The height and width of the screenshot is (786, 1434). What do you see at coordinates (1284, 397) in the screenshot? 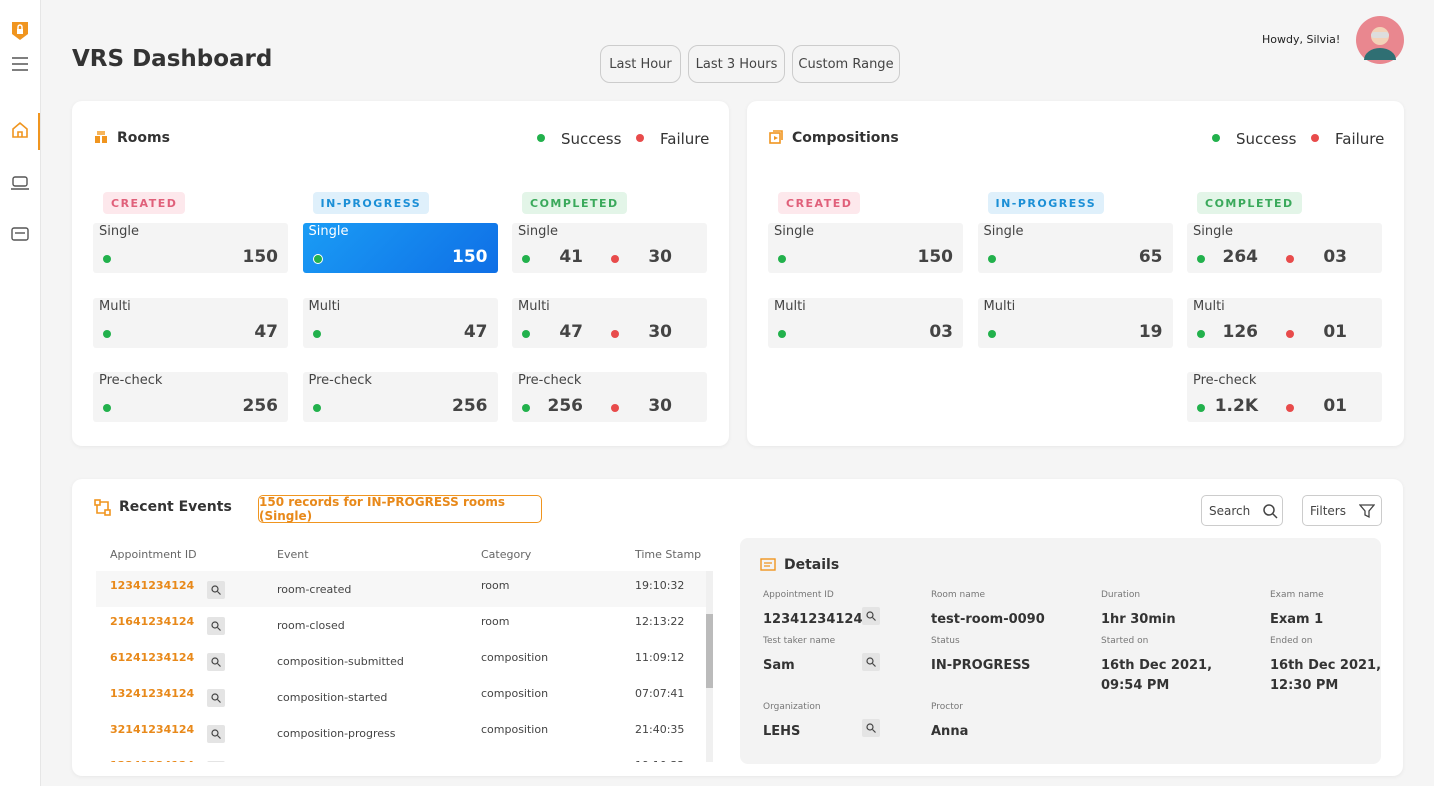
I see `stat-card: Pre-check 1.2K 01` at bounding box center [1284, 397].